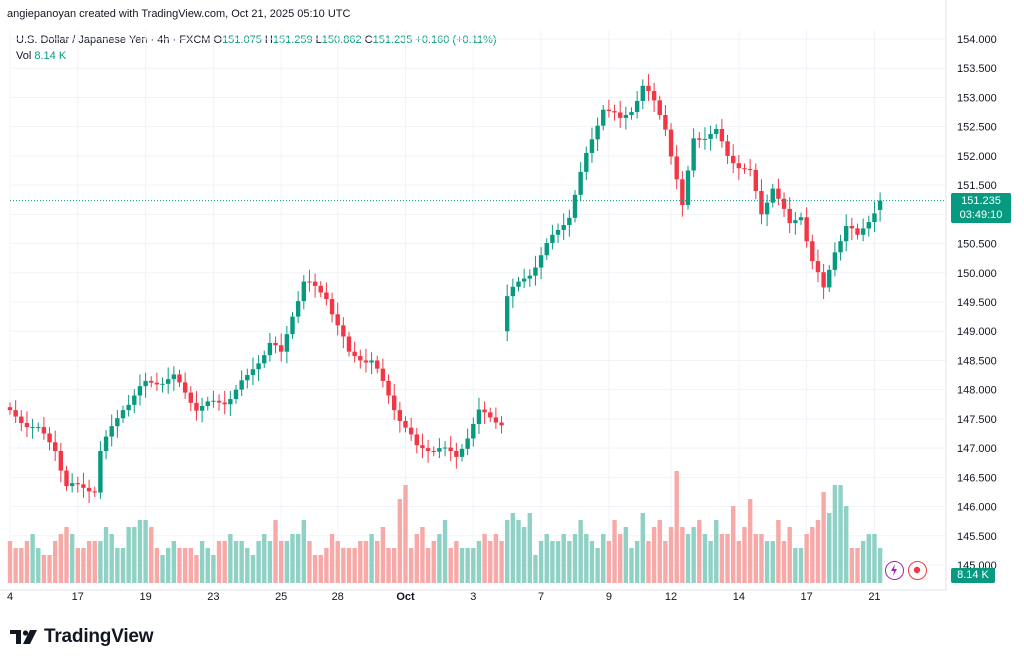 Image resolution: width=1024 pixels, height=665 pixels. What do you see at coordinates (145, 597) in the screenshot?
I see `time-axis-label: 19` at bounding box center [145, 597].